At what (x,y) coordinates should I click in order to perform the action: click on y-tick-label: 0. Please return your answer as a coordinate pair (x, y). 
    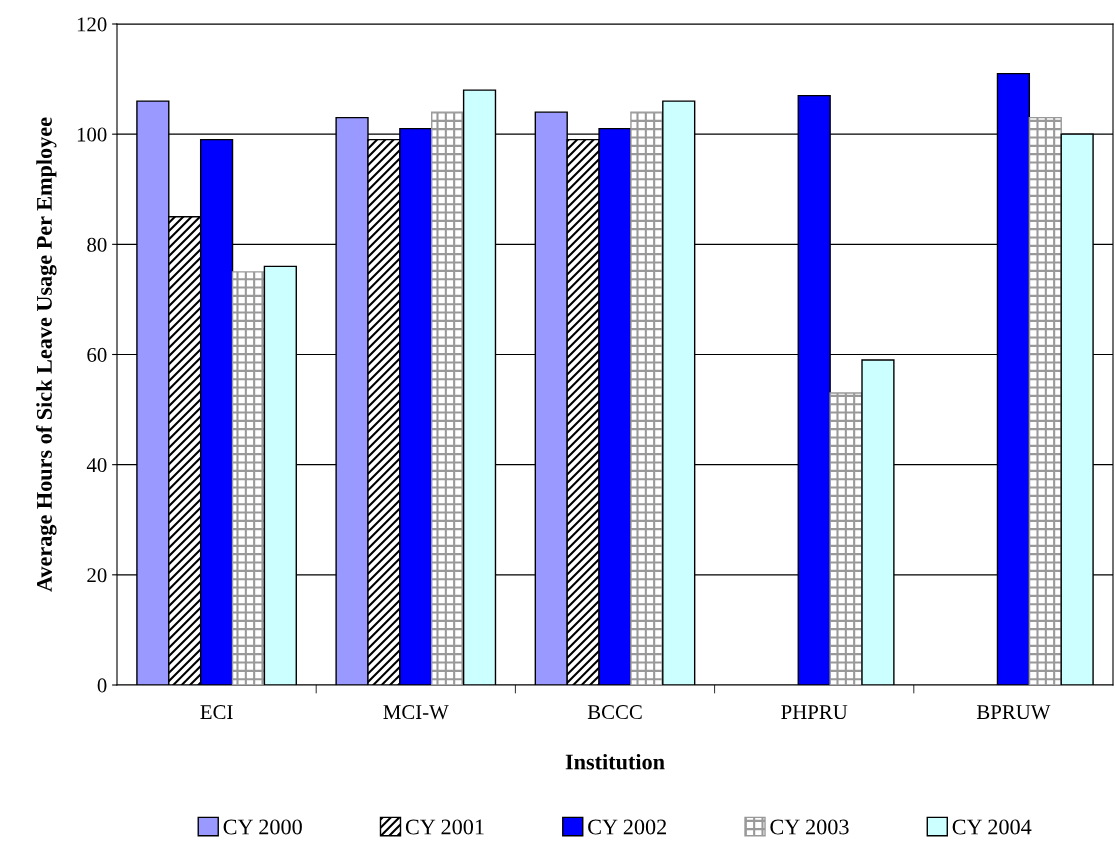
    Looking at the image, I should click on (102, 685).